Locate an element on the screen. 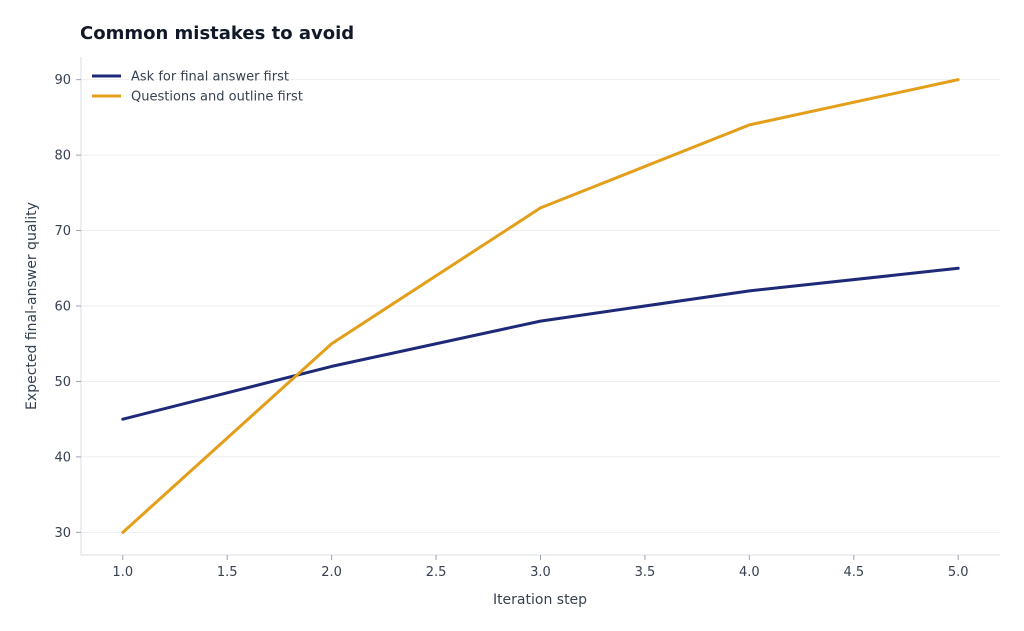 This screenshot has width=1024, height=631. x-axis-label: Iteration step is located at coordinates (540, 600).